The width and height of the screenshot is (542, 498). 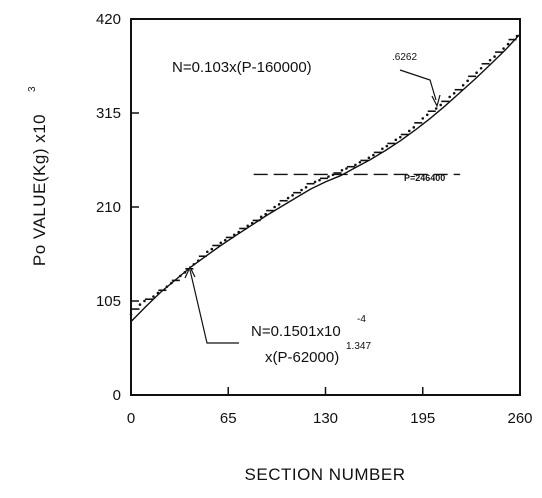 What do you see at coordinates (39, 190) in the screenshot?
I see `y-axis-title: Po VALUE(Kg) x10` at bounding box center [39, 190].